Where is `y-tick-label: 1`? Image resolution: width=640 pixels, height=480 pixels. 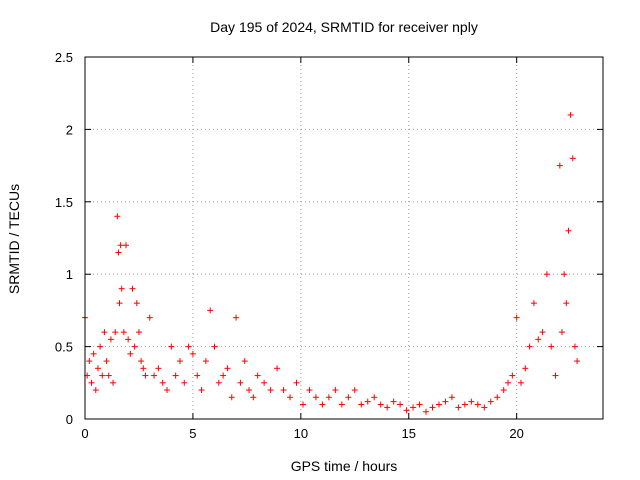
y-tick-label: 1 is located at coordinates (69, 274).